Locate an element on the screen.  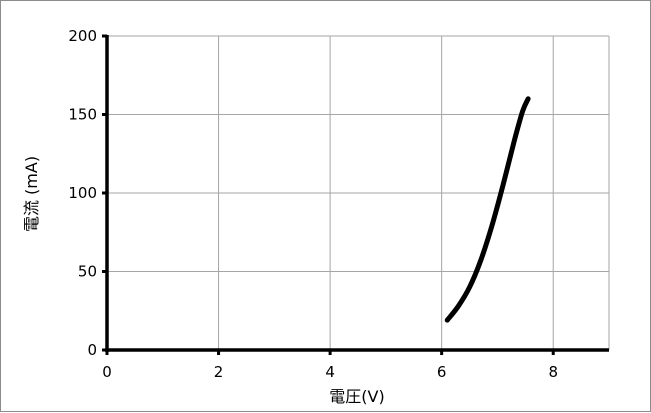
x-tick-label-8: 8 is located at coordinates (553, 372).